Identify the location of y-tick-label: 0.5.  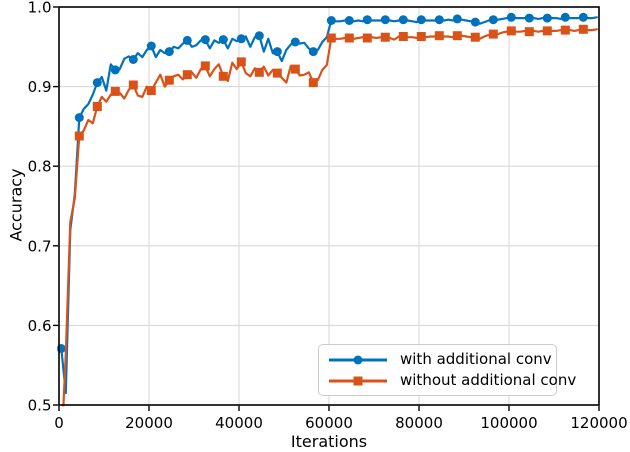
(40, 406).